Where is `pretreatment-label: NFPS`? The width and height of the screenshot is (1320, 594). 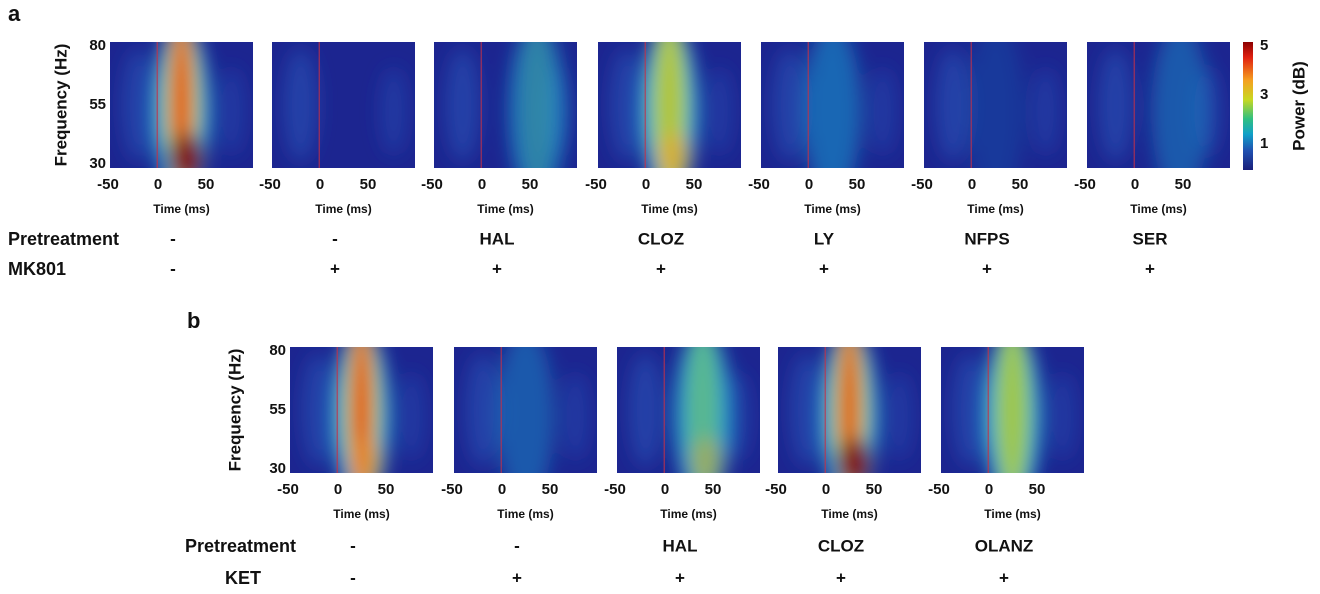 pretreatment-label: NFPS is located at coordinates (986, 238).